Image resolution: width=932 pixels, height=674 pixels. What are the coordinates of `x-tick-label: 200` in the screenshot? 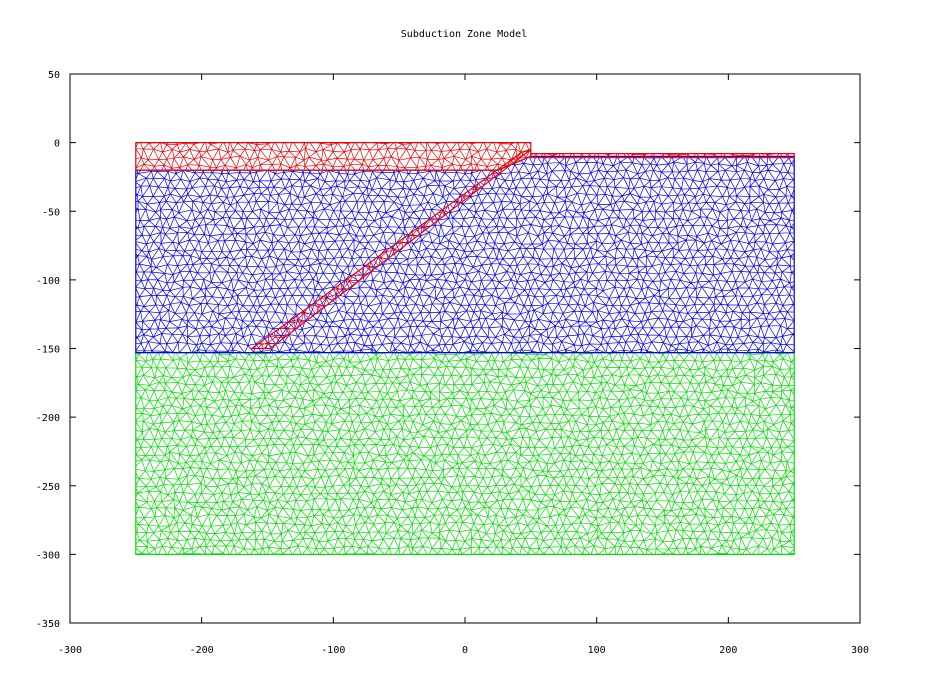 It's located at (728, 650).